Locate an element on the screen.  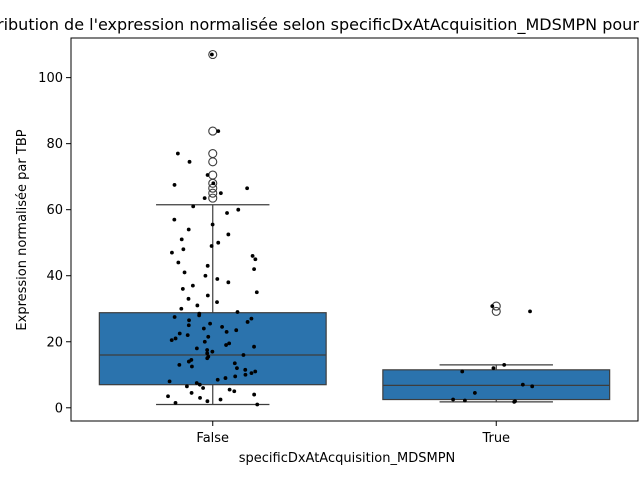
y-tick-label: 60 is located at coordinates (54, 210).